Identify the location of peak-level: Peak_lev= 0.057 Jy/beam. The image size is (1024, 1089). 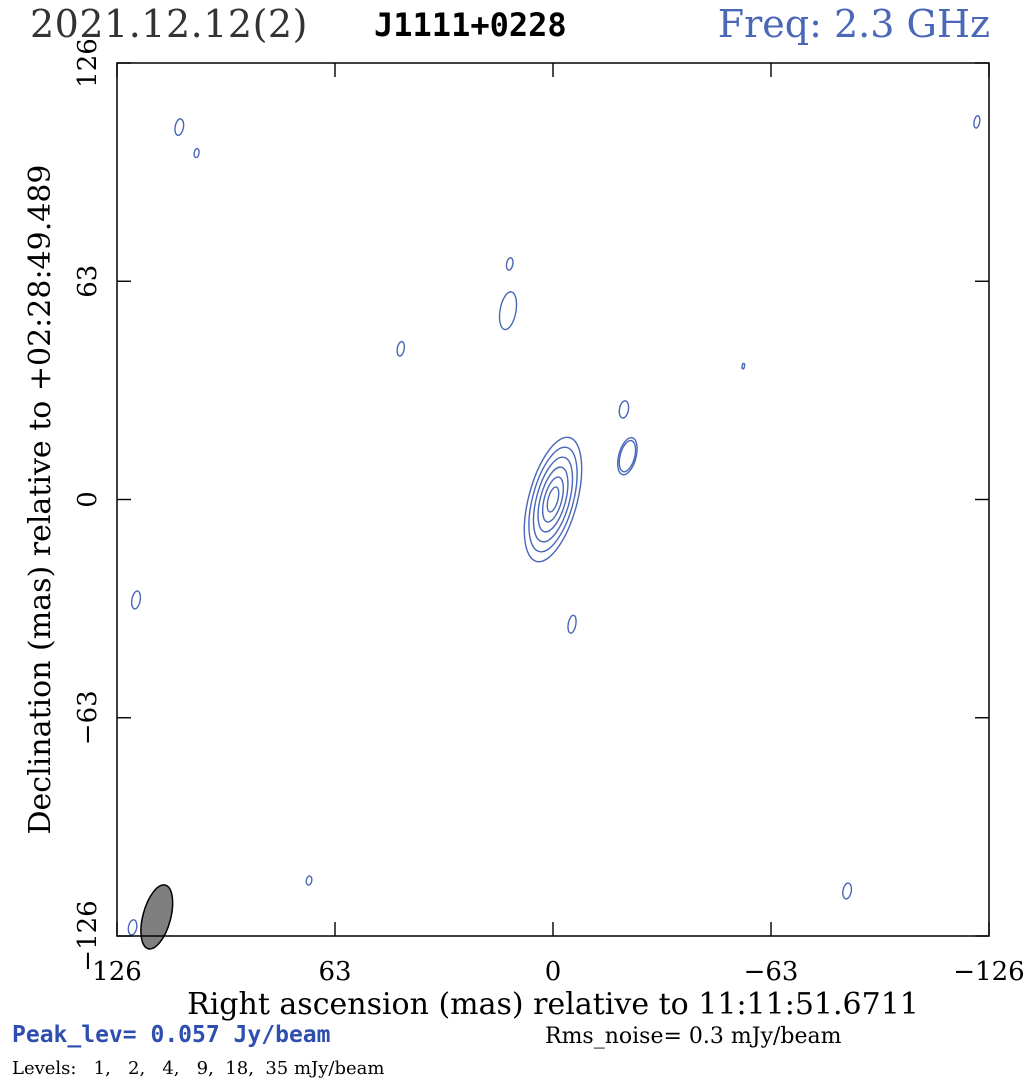
(171, 1035).